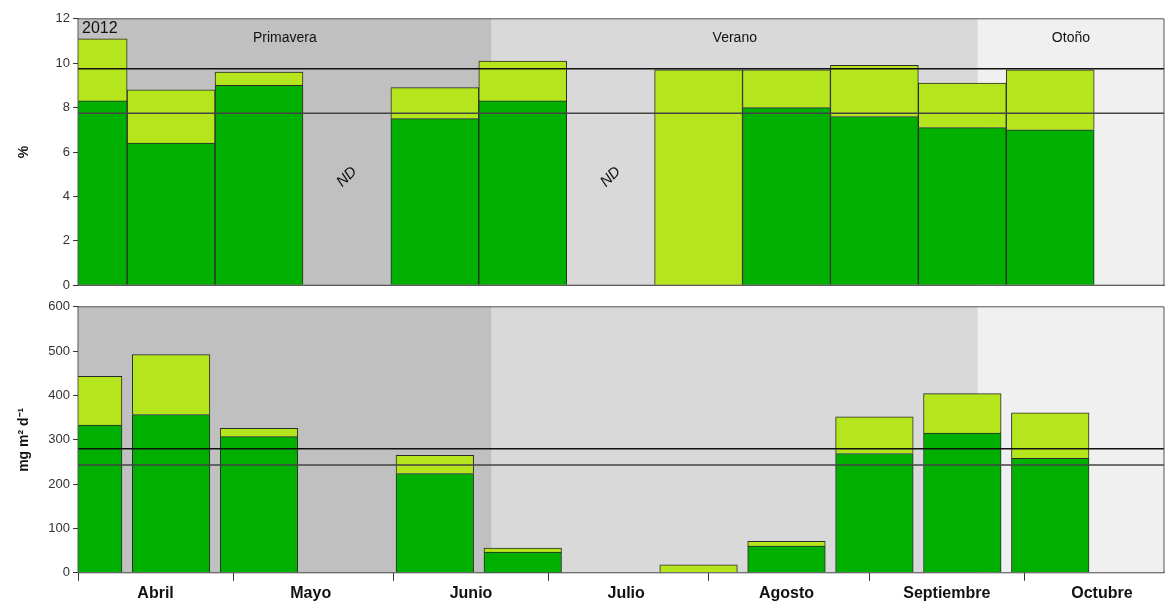 This screenshot has width=1174, height=610. I want to click on band-label: Primavera, so click(284, 36).